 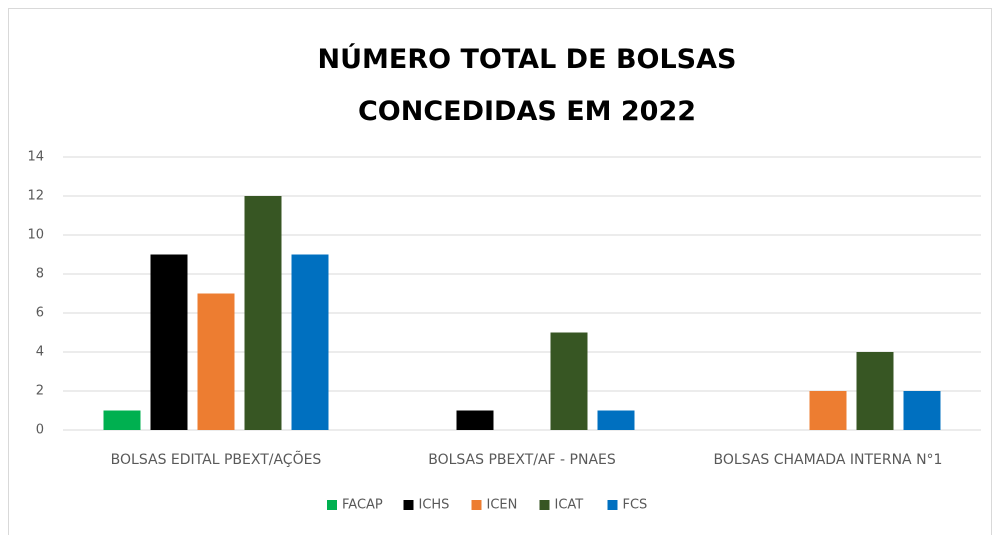 I want to click on legend-label: ICAT, so click(x=569, y=505).